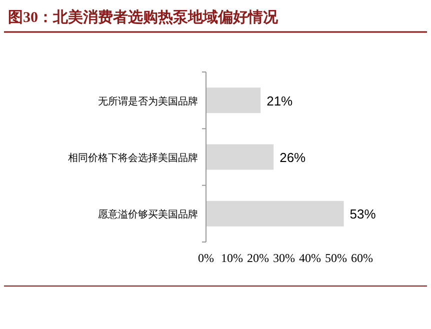  I want to click on x-tick-label: 0%, so click(206, 258).